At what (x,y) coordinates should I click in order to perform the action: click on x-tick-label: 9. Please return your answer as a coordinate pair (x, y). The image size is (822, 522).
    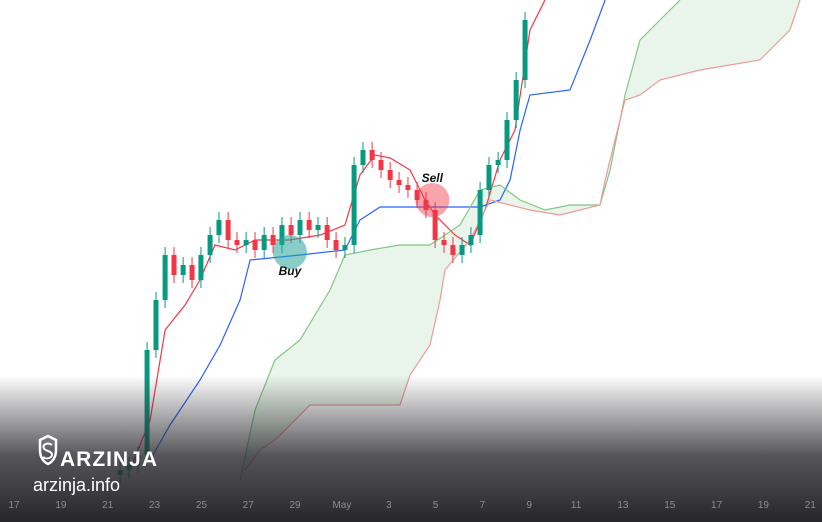
    Looking at the image, I should click on (529, 505).